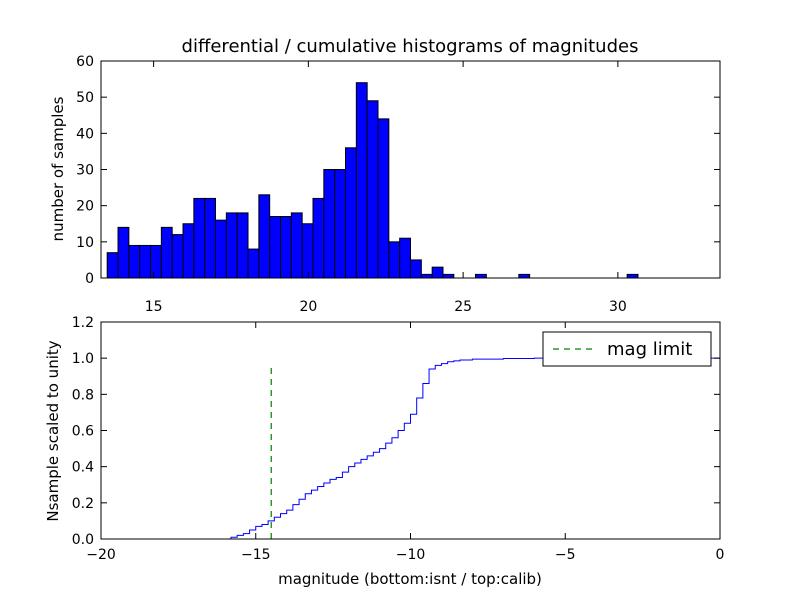 Image resolution: width=800 pixels, height=600 pixels. I want to click on y-tick-label: 0, so click(89, 279).